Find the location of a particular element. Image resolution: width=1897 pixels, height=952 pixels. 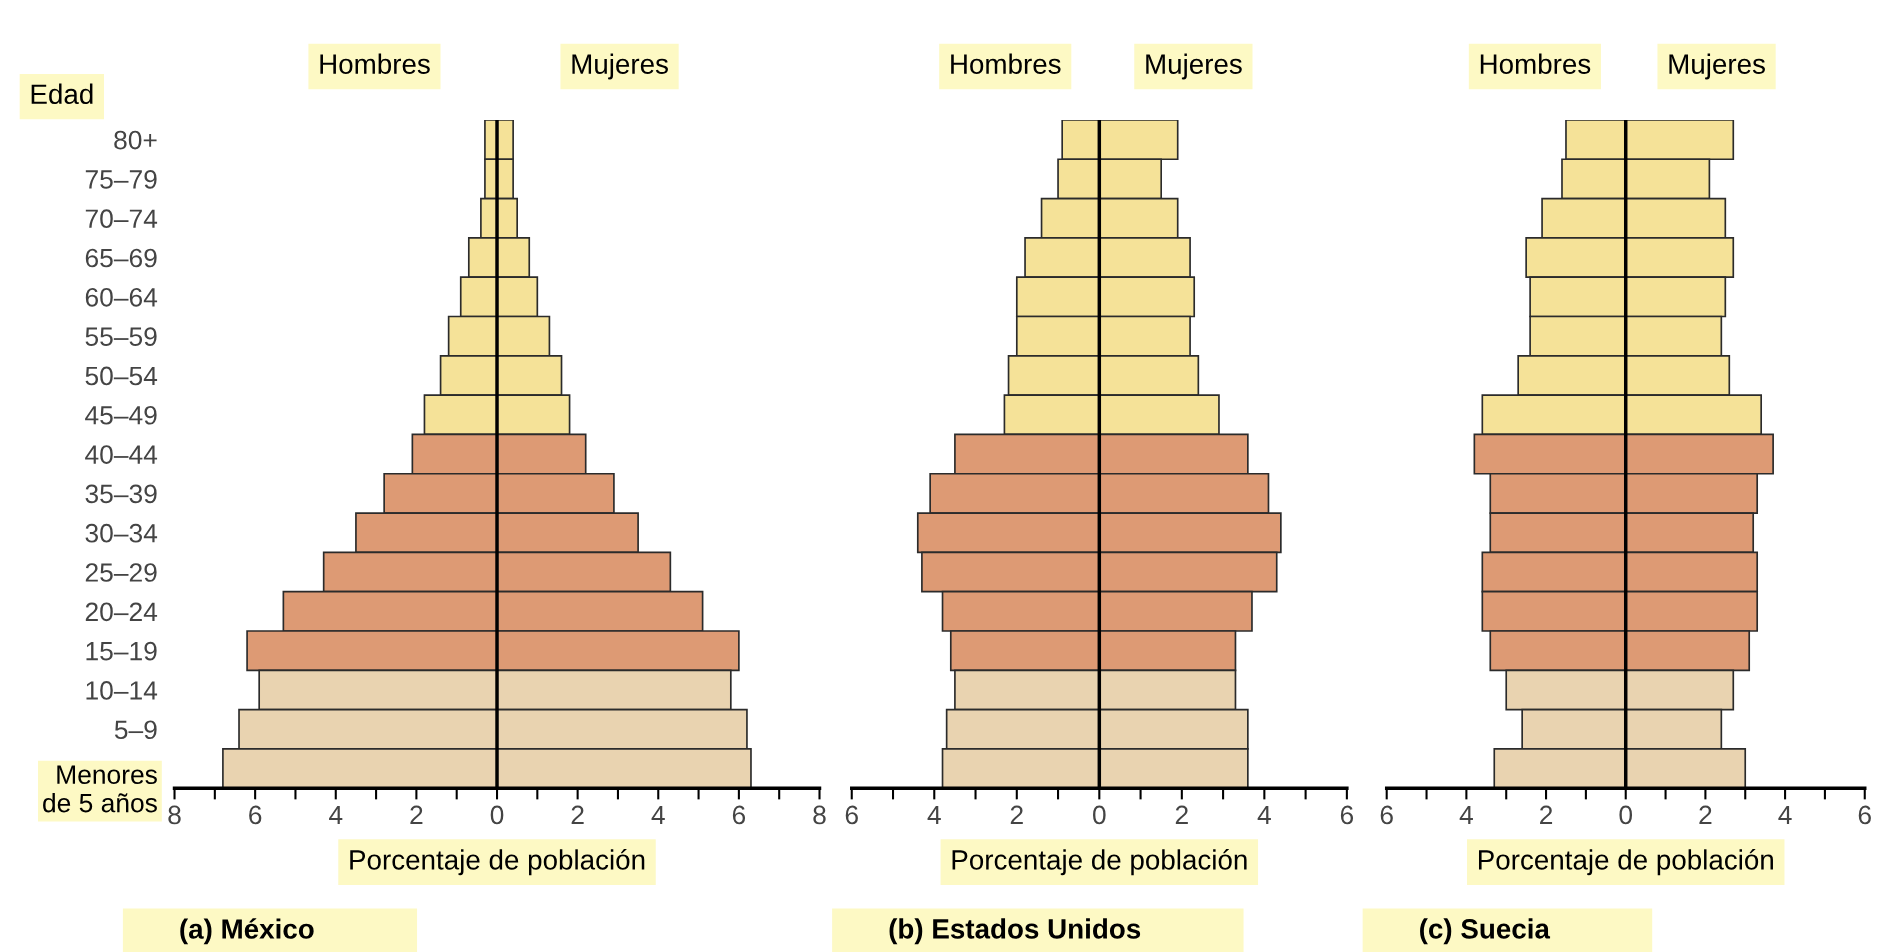

y-tick-label: 25–29 is located at coordinates (121, 572).